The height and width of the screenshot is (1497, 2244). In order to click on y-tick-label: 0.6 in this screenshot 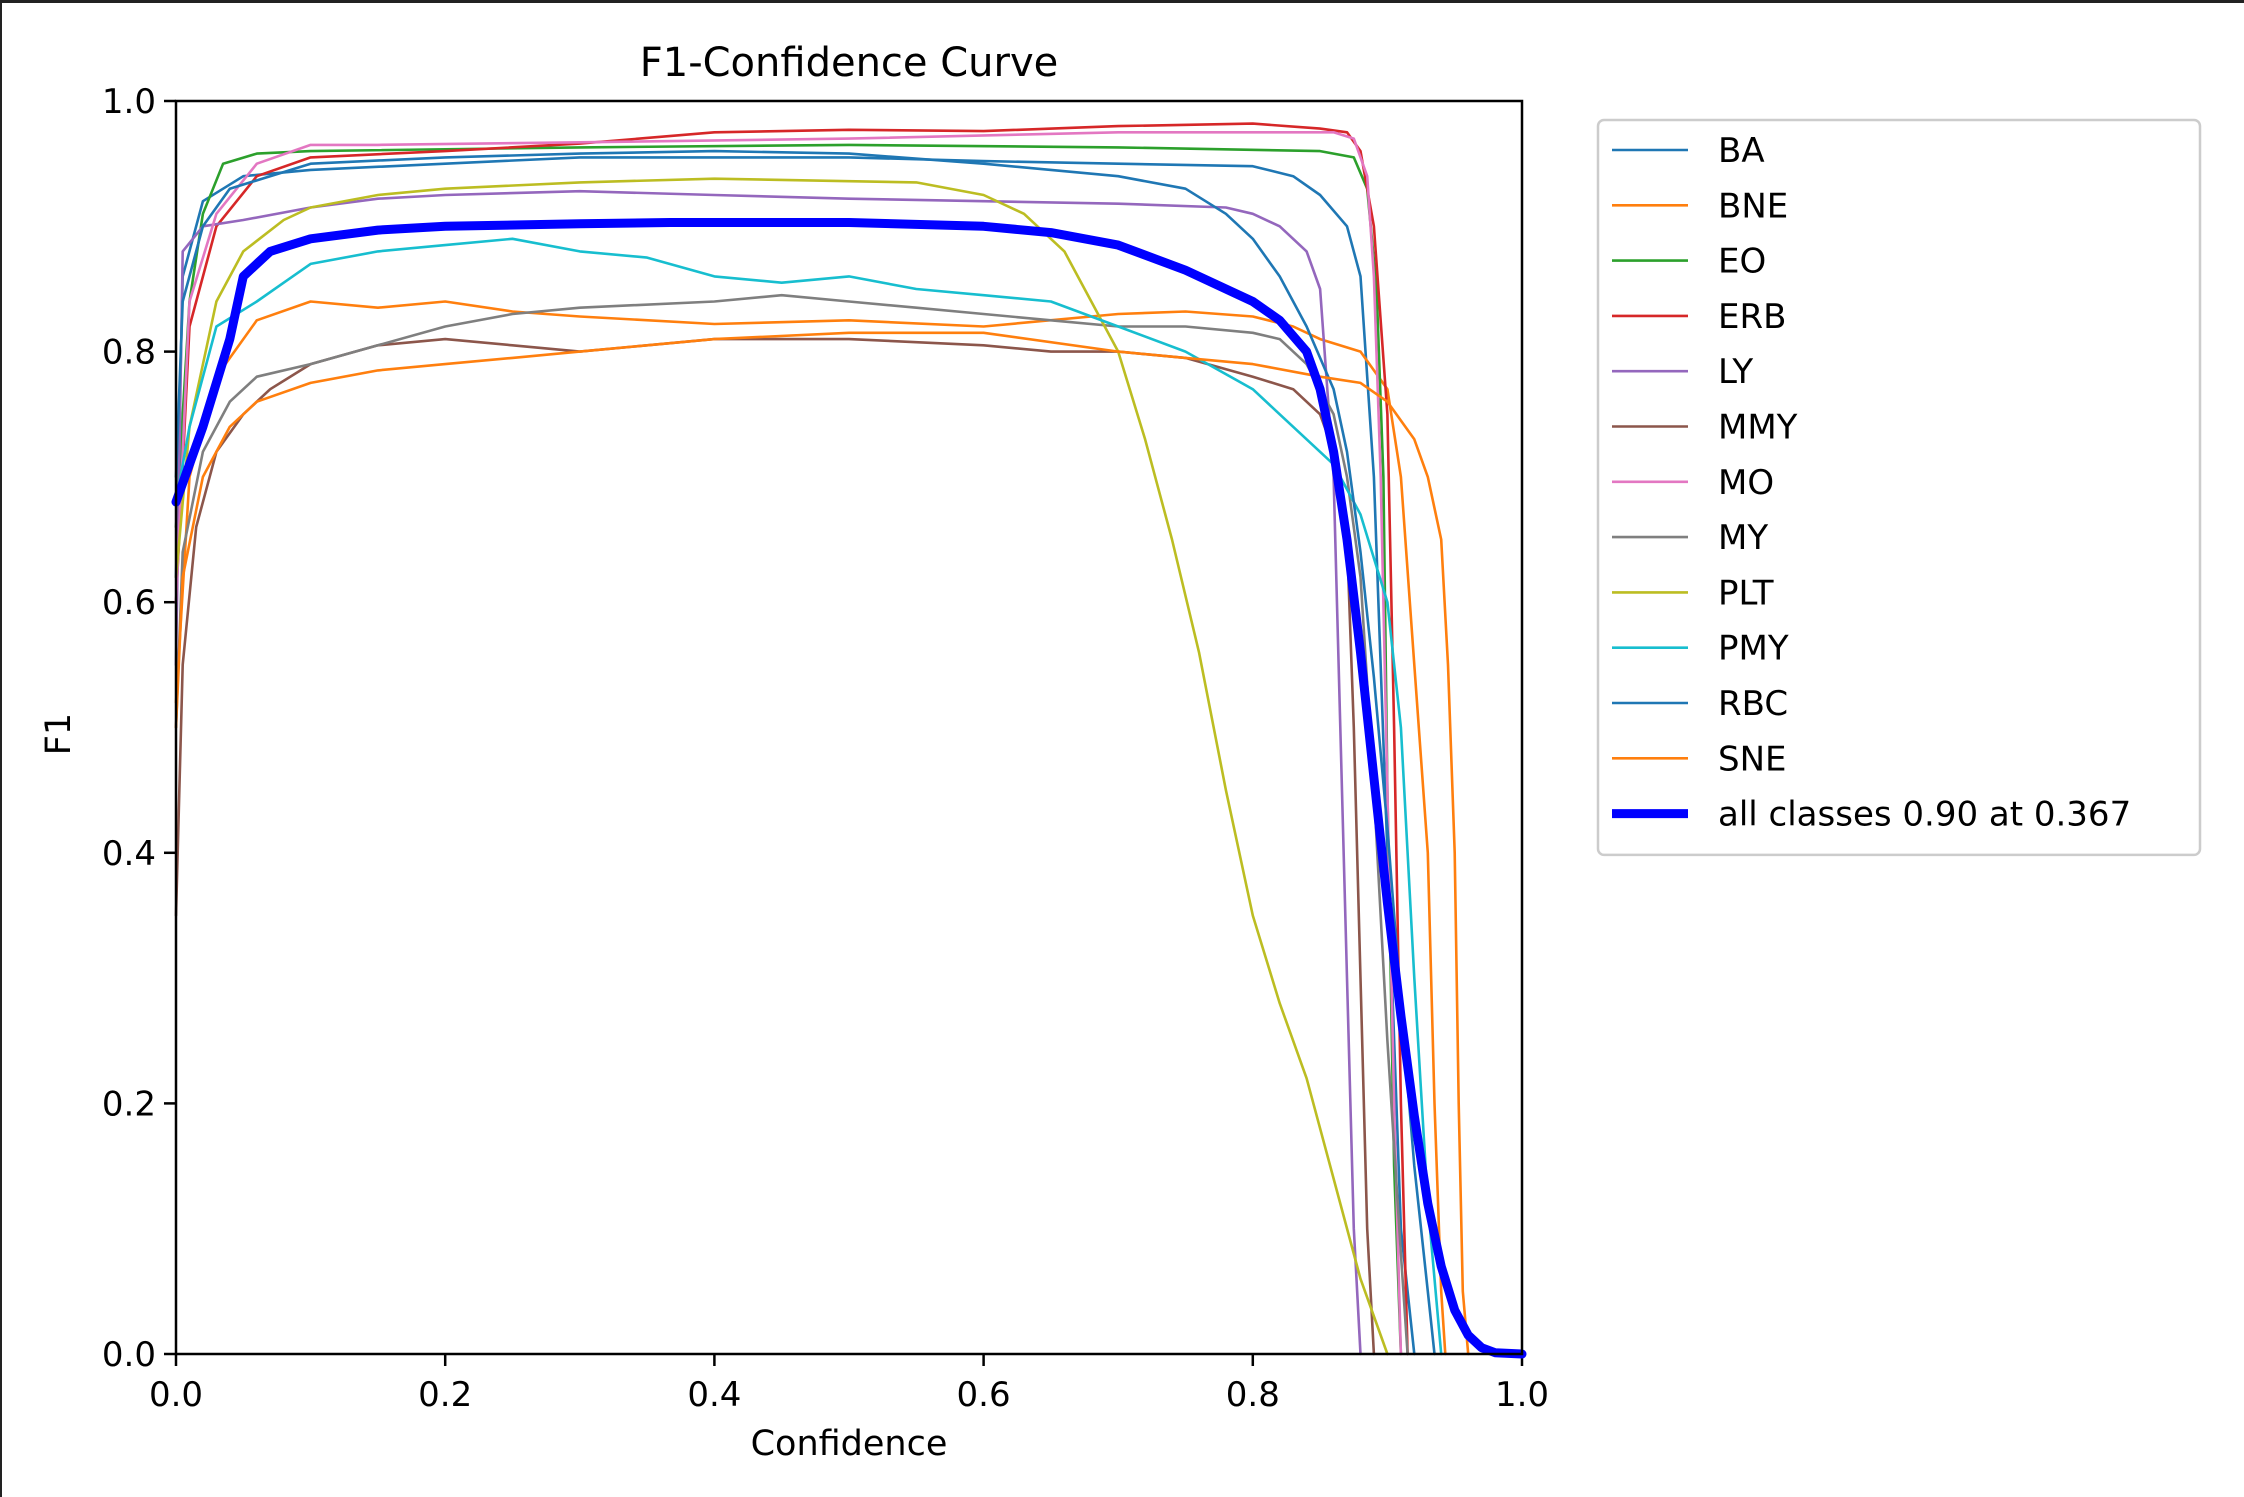, I will do `click(129, 603)`.